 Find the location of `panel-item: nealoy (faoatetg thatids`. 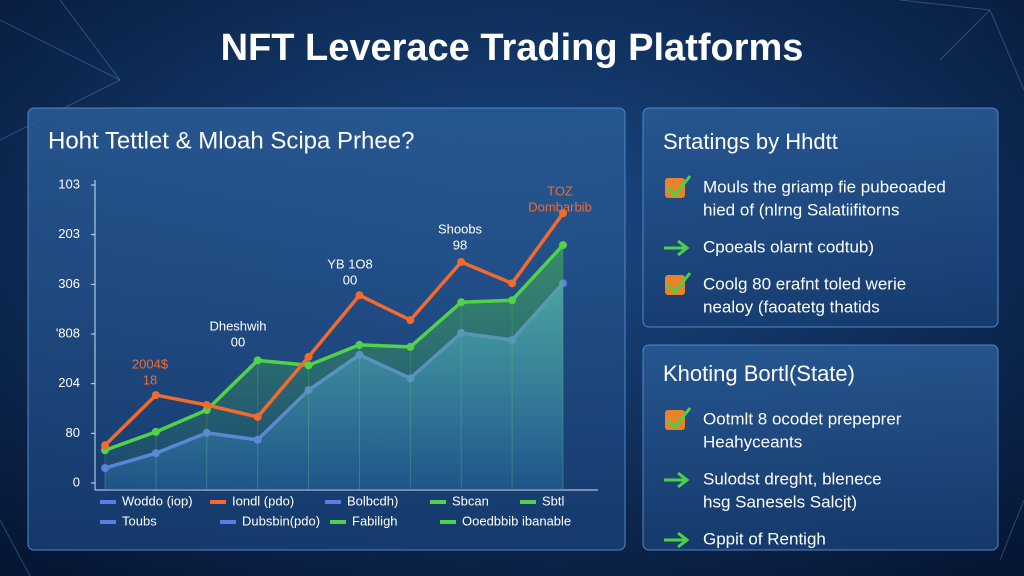

panel-item: nealoy (faoatetg thatids is located at coordinates (791, 306).